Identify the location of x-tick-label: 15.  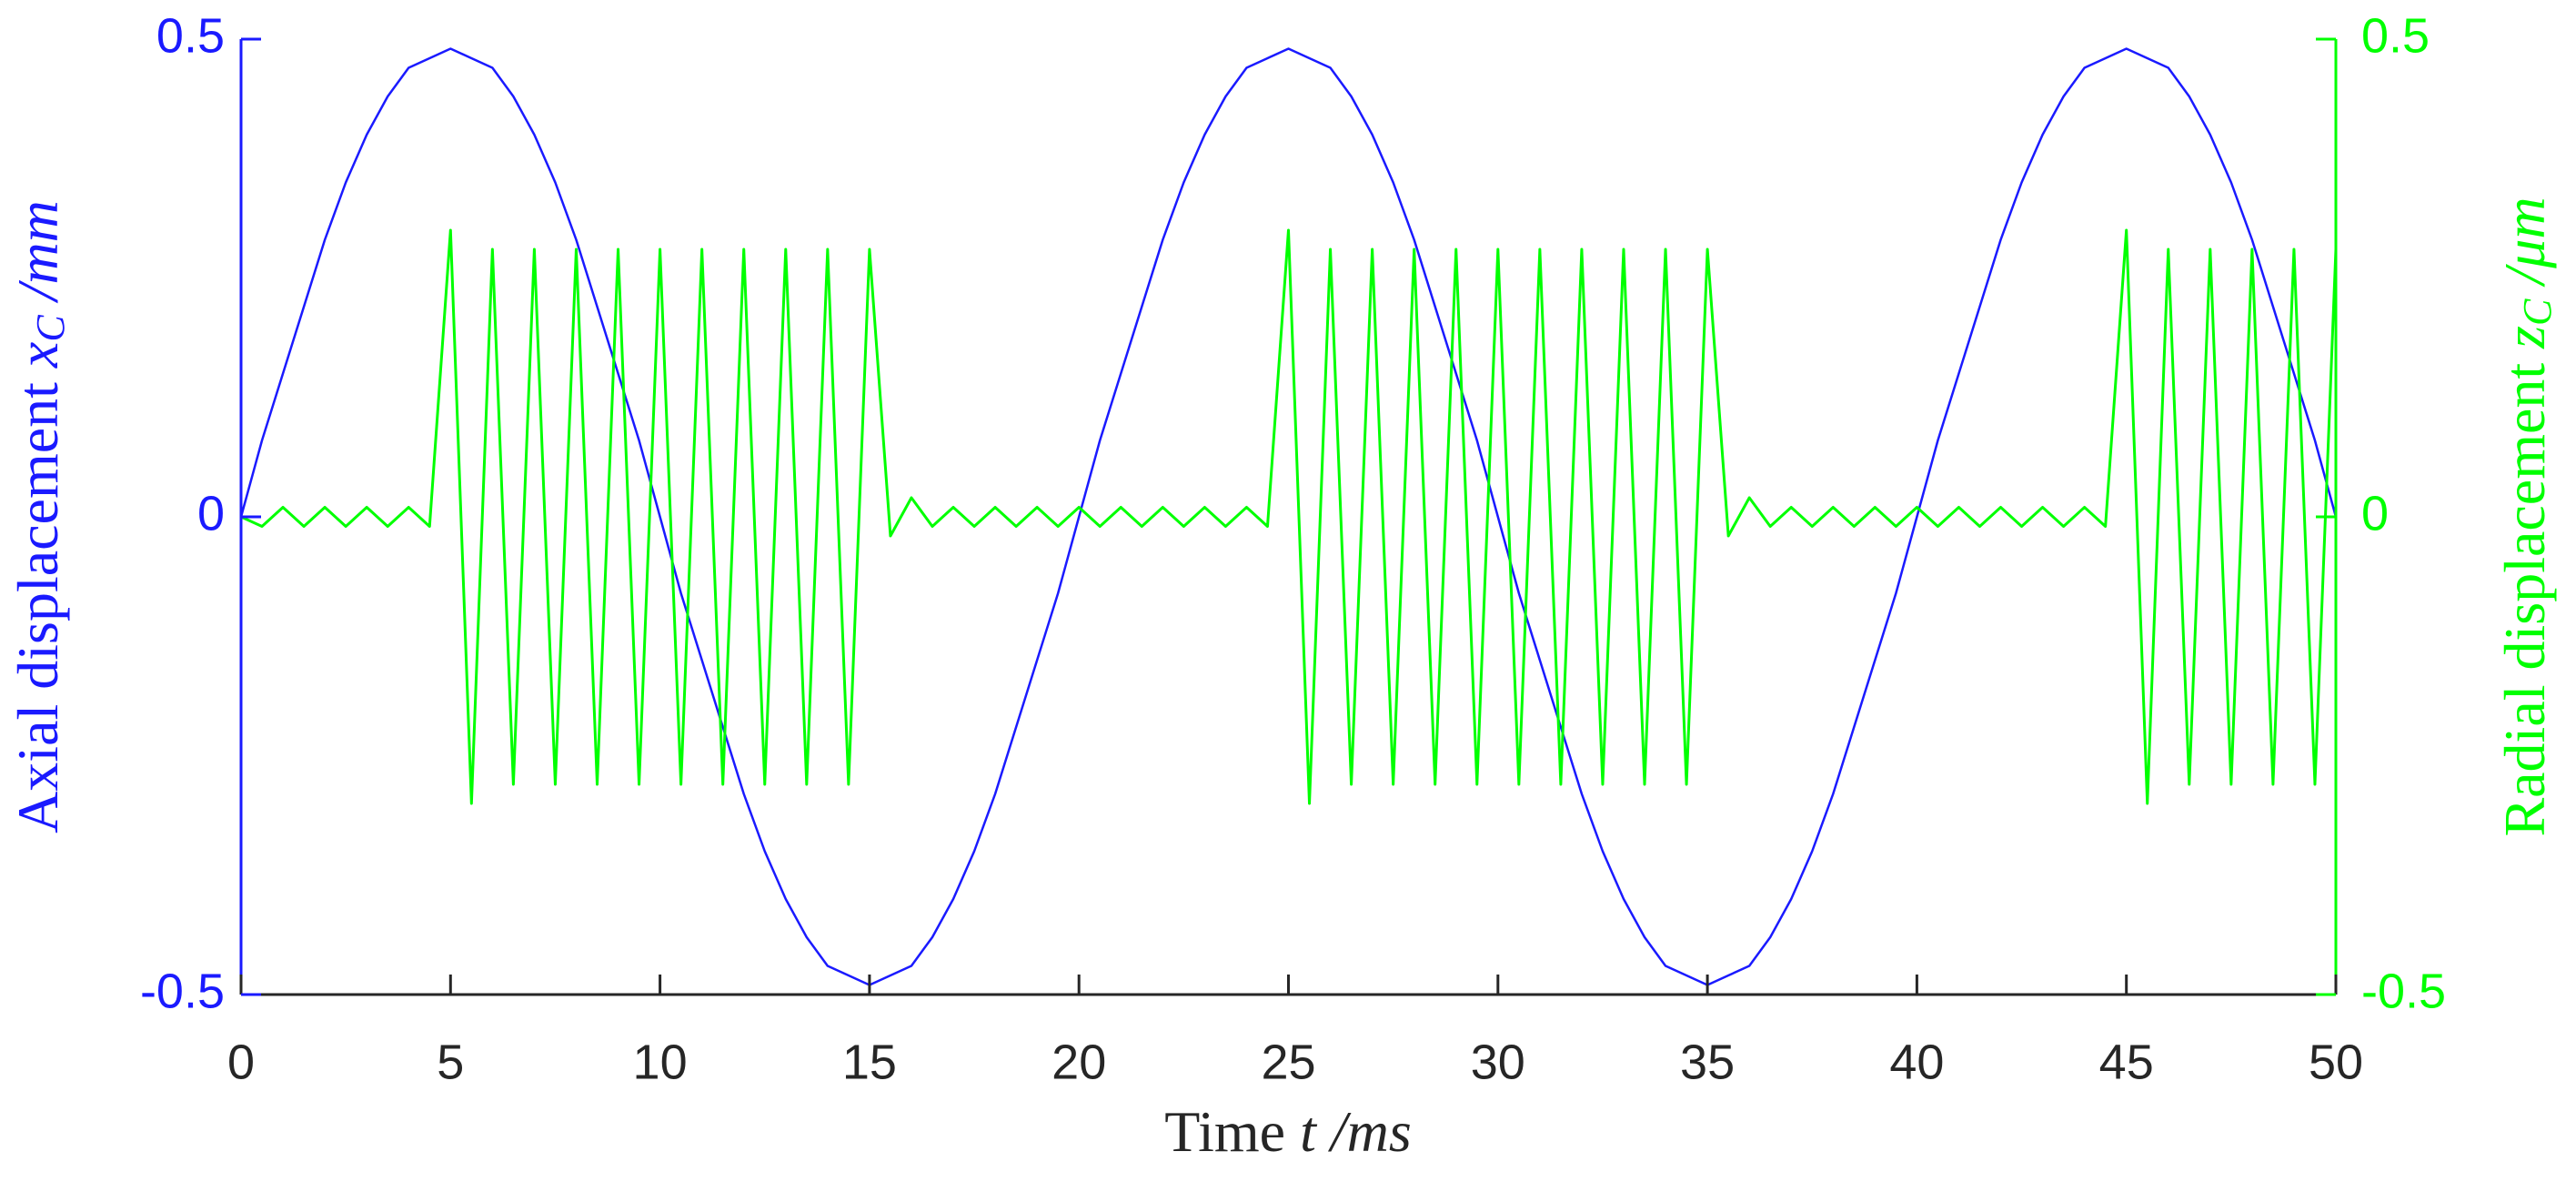
(869, 1062).